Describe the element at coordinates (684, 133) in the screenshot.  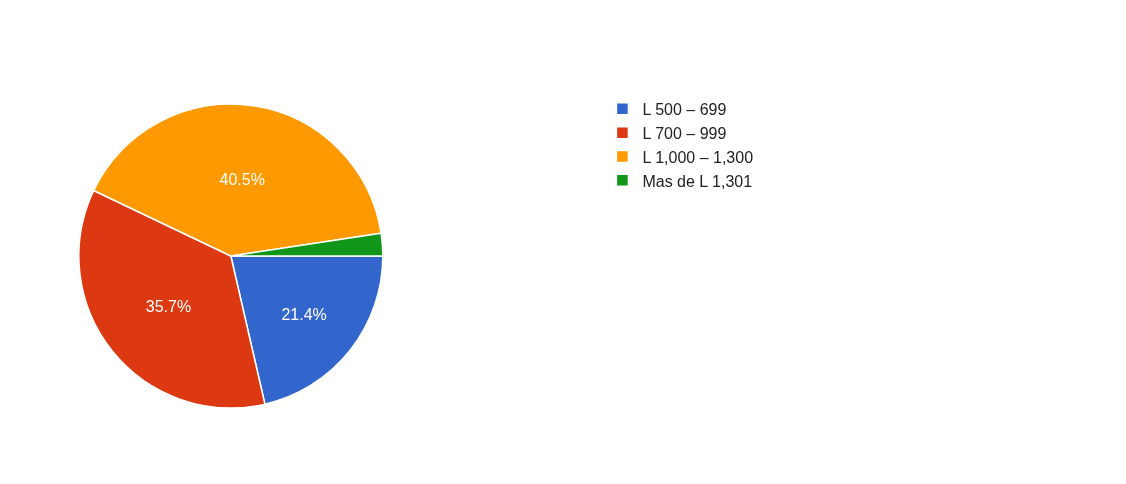
I see `legend-label: L 700 – 999` at that location.